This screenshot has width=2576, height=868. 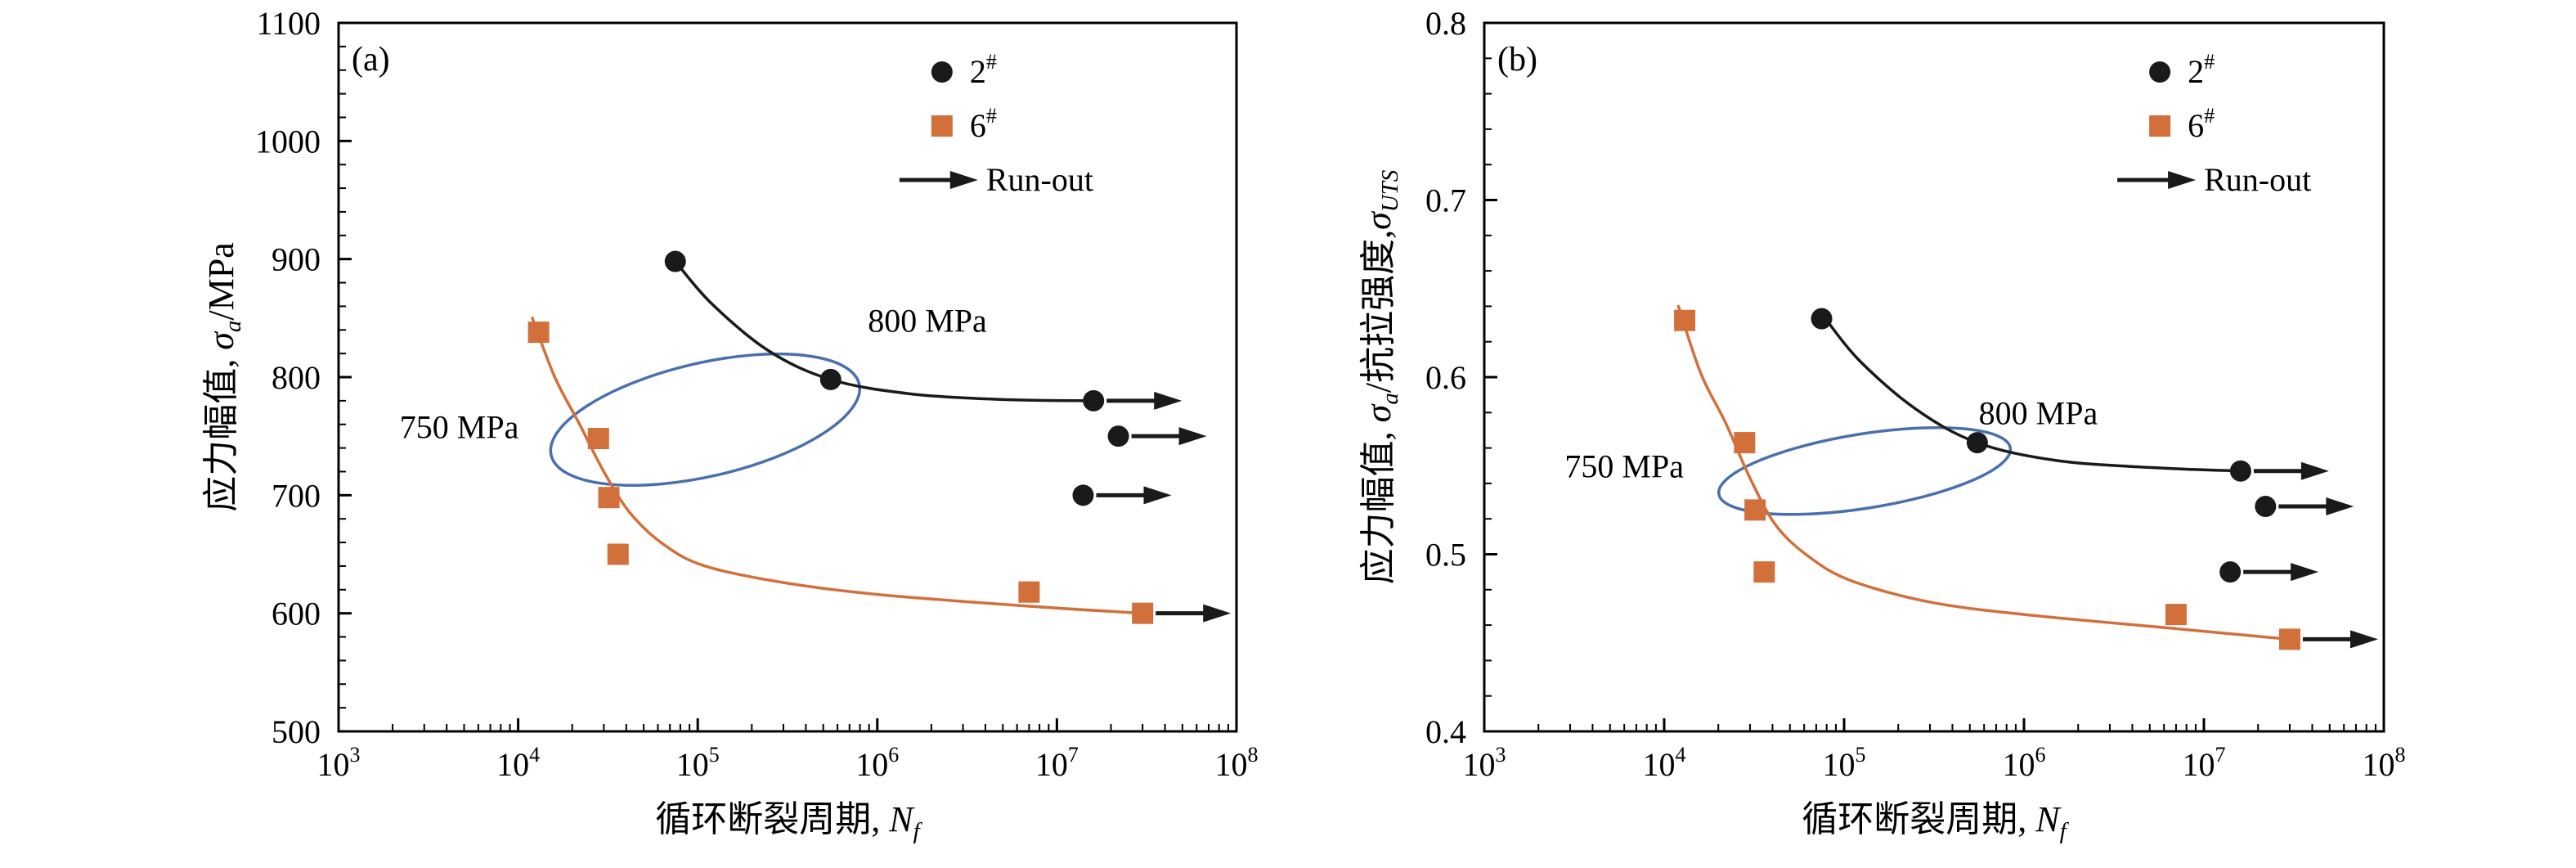 What do you see at coordinates (296, 495) in the screenshot?
I see `y-tick-label: 700` at bounding box center [296, 495].